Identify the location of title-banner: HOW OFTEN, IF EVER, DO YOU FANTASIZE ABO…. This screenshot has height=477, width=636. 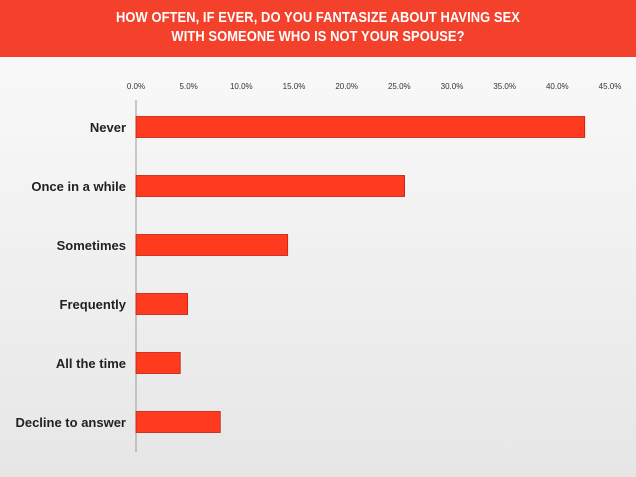
(318, 28).